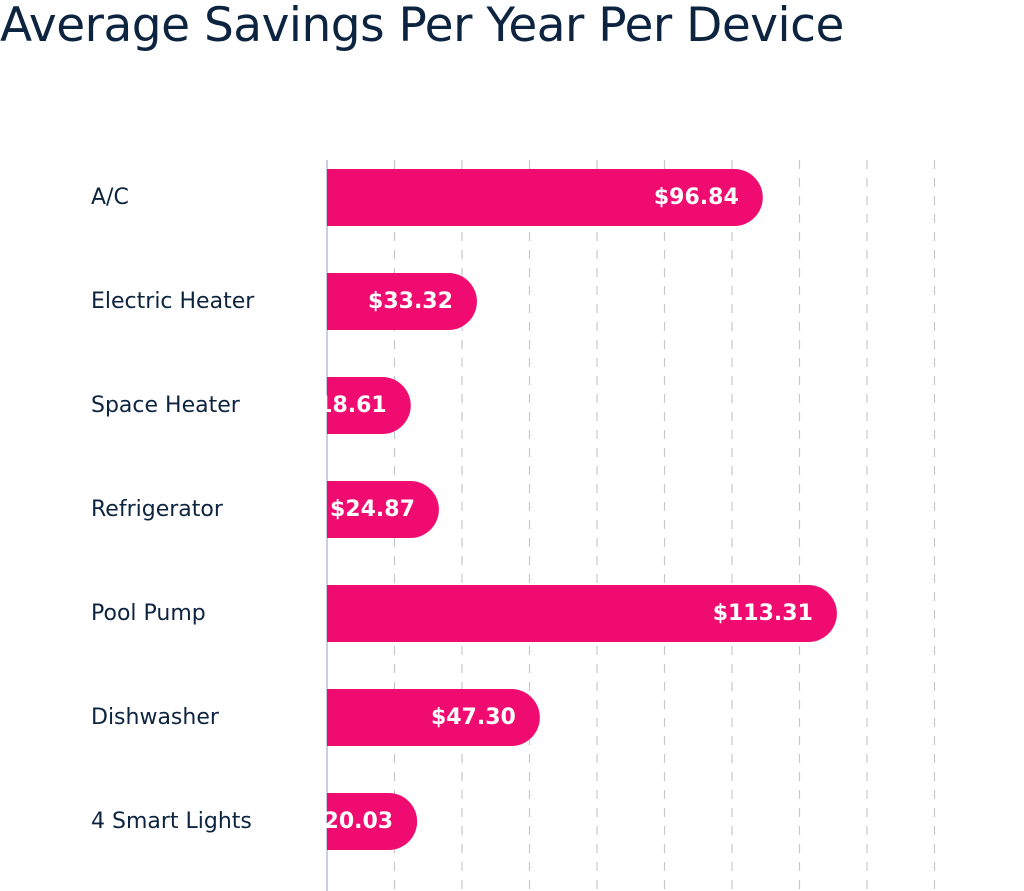 The image size is (1024, 891). I want to click on value-label: $24.87, so click(372, 509).